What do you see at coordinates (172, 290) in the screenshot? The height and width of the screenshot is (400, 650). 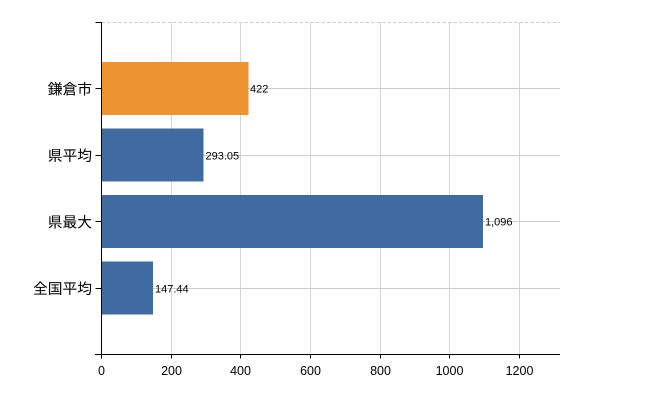 I see `svg-text: 147.44` at bounding box center [172, 290].